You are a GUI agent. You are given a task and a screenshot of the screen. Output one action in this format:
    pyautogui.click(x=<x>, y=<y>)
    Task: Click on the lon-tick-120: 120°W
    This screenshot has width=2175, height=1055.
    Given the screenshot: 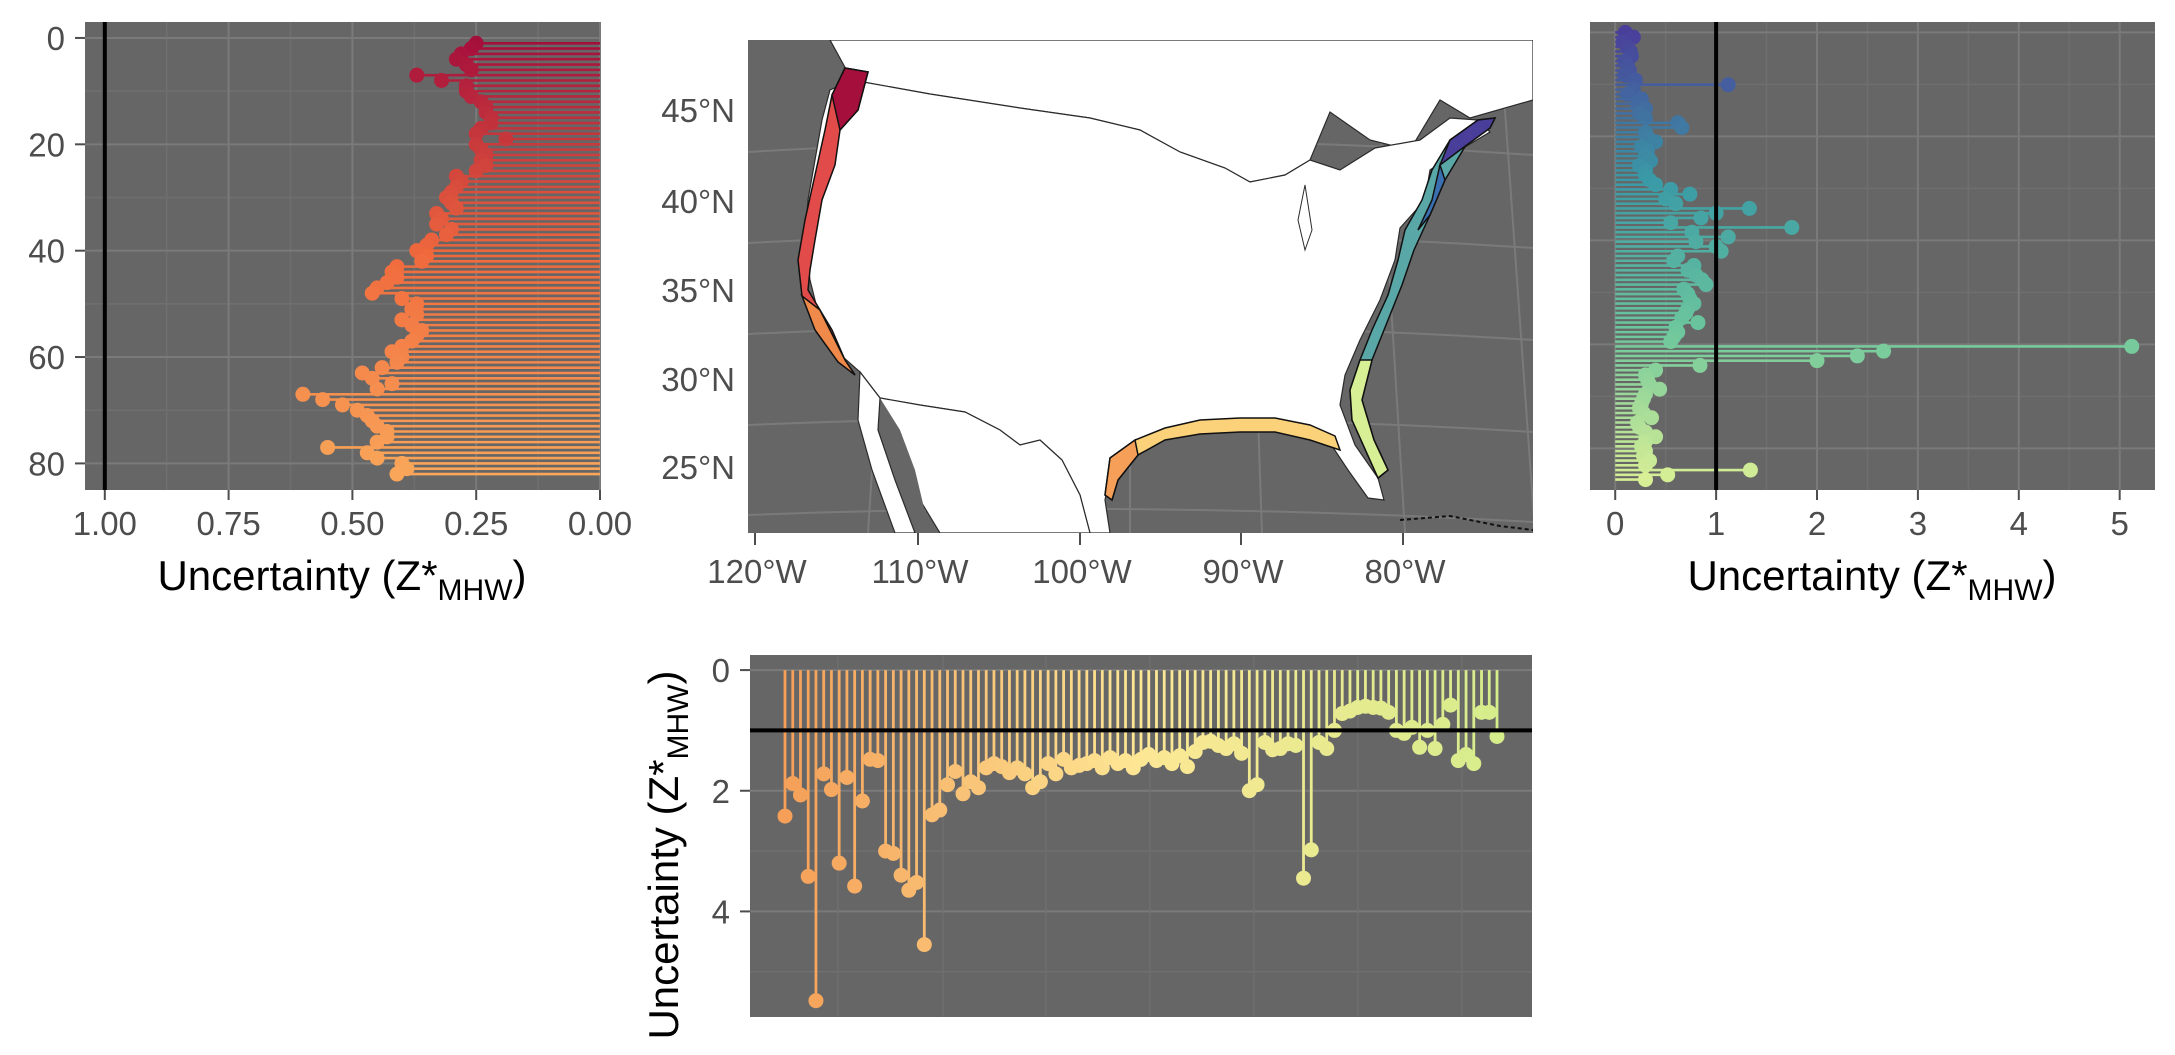 What is the action you would take?
    pyautogui.click(x=757, y=571)
    